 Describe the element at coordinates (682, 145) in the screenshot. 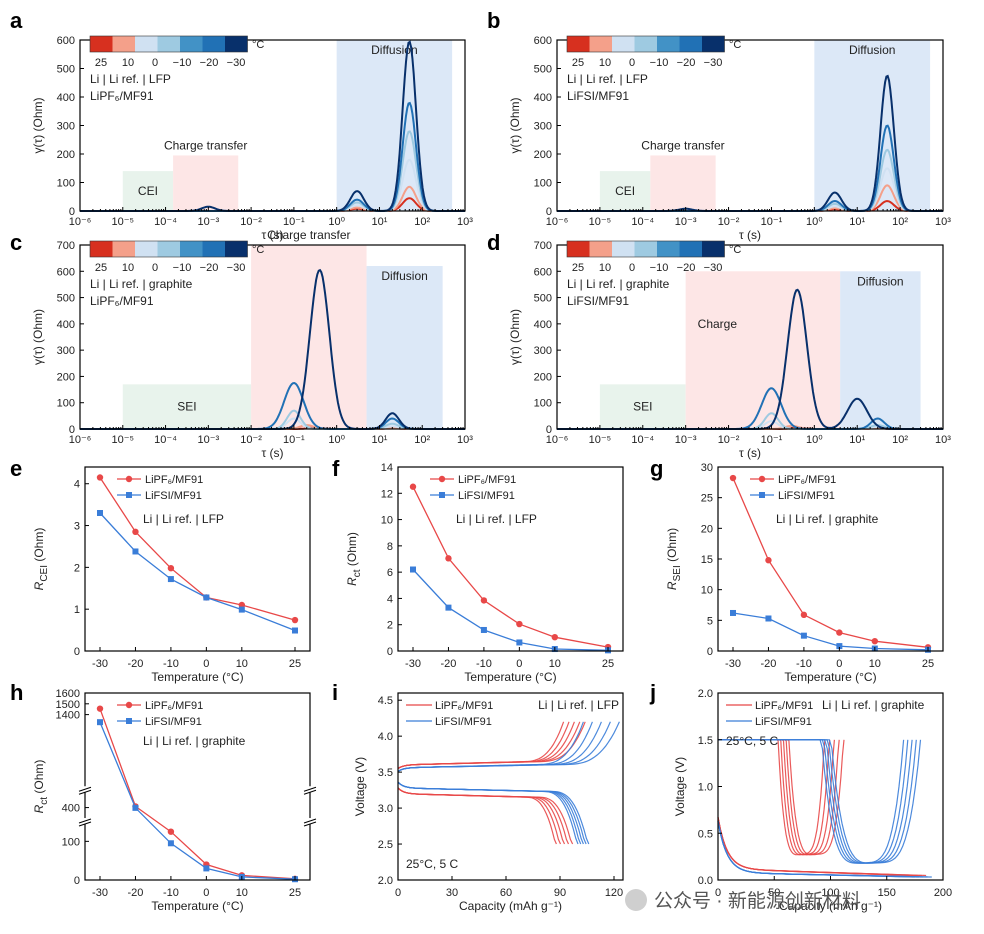

I see `region-label: Charge transfer` at that location.